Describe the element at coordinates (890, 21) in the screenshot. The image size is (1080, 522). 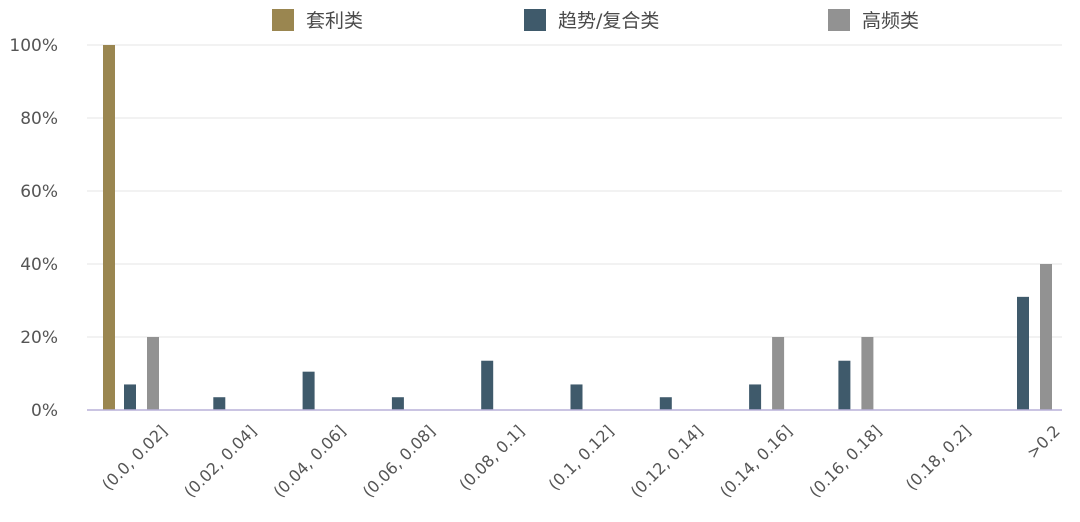
I see `legend-label: 高频类` at that location.